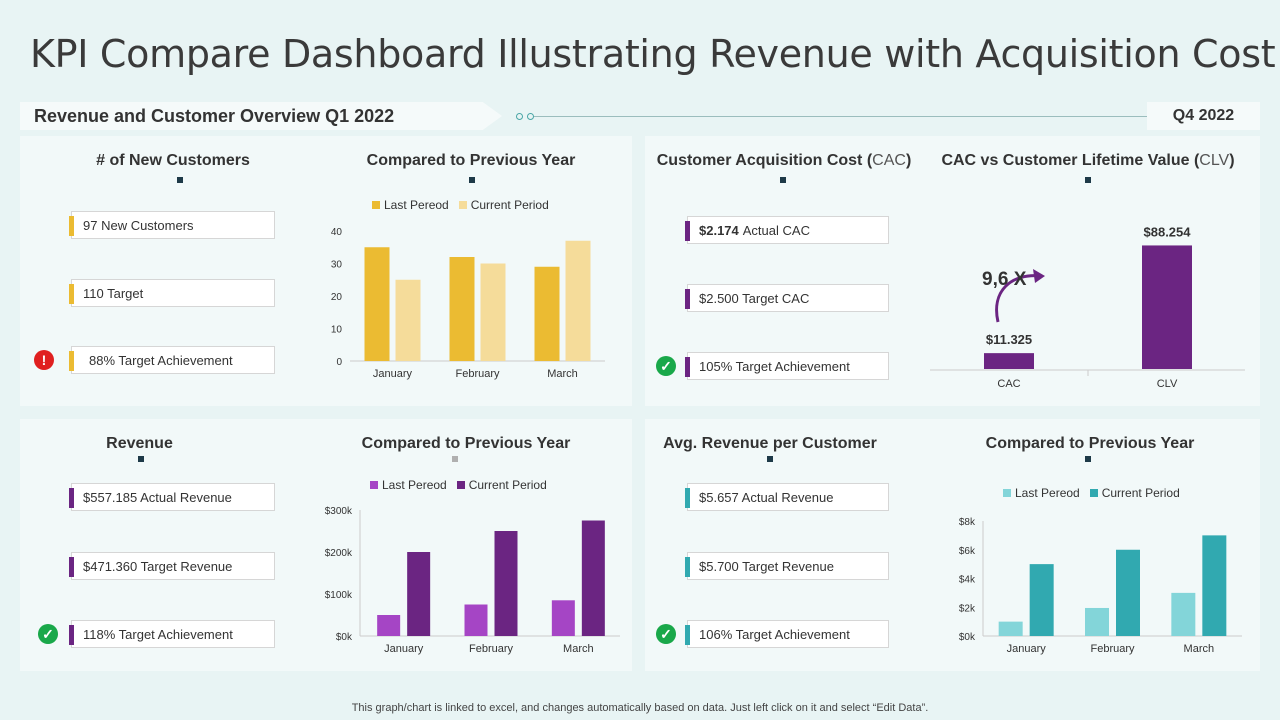 This screenshot has height=720, width=1280. I want to click on metric-text: 110 Target, so click(113, 293).